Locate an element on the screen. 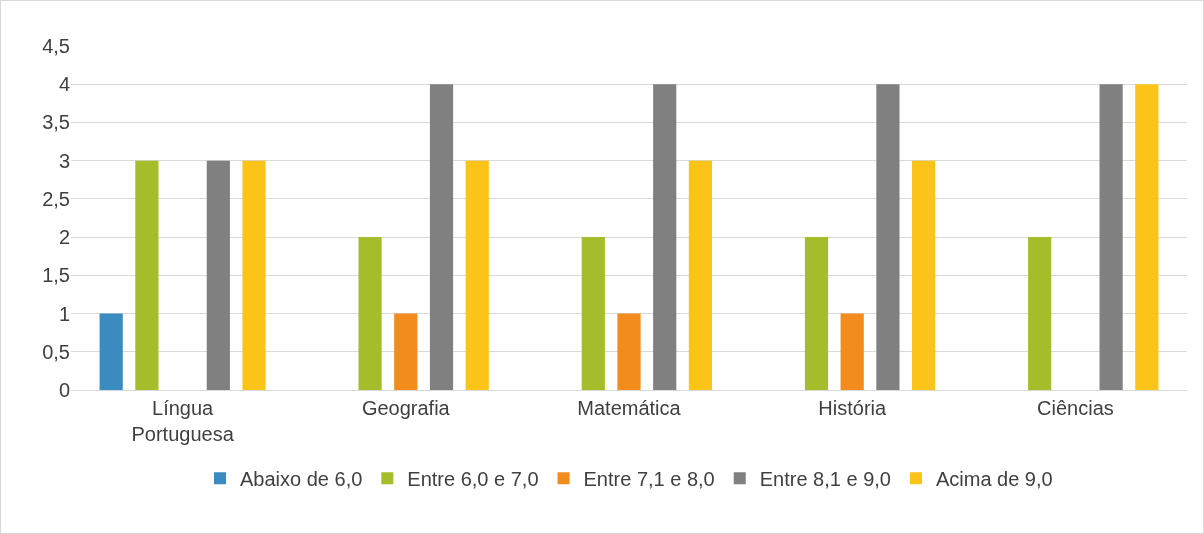 This screenshot has height=534, width=1204. y-tick-label: 1,5 is located at coordinates (56, 275).